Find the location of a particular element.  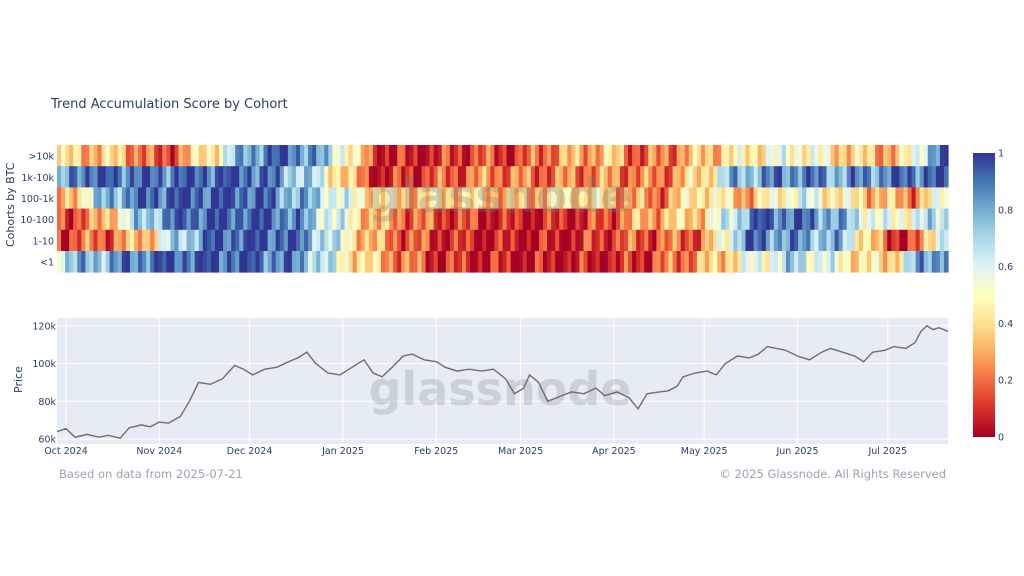

colorbar is located at coordinates (984, 295).